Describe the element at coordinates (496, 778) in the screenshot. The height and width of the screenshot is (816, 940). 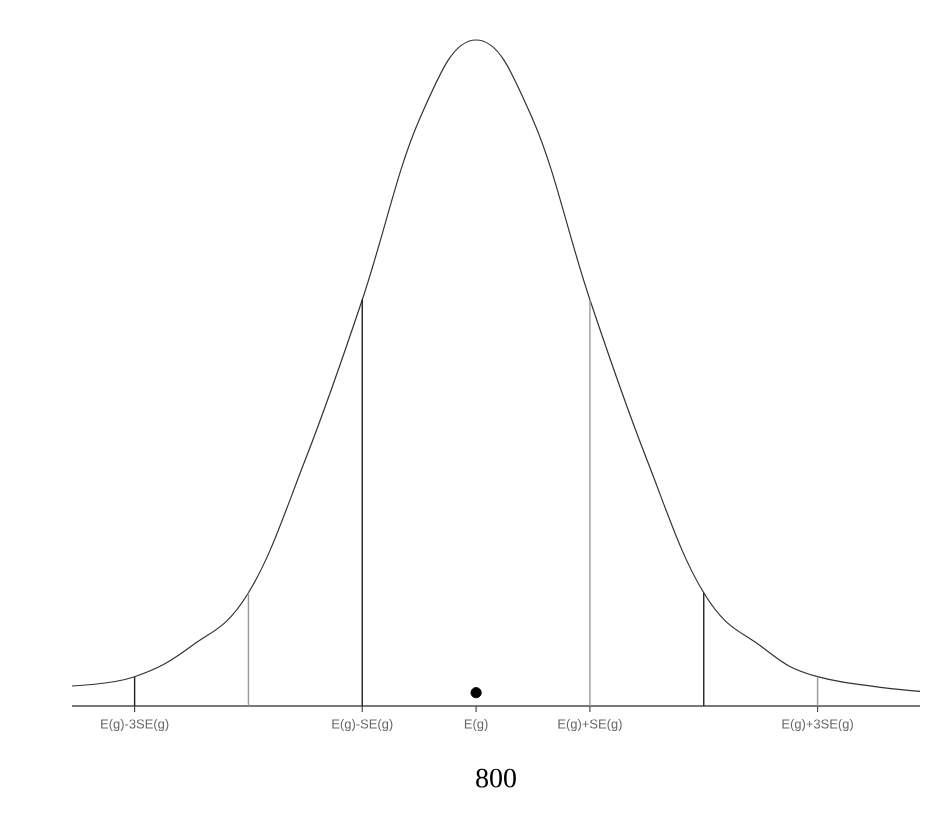
I see `x-axis-title: 800` at that location.